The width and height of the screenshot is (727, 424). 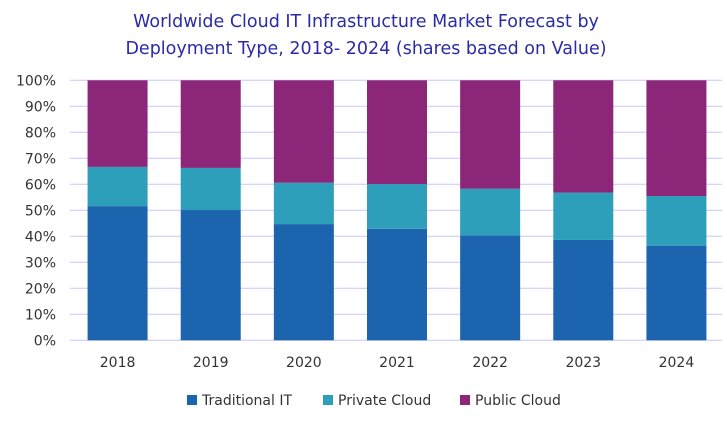 What do you see at coordinates (676, 221) in the screenshot?
I see `bar-private-cloud-2024` at bounding box center [676, 221].